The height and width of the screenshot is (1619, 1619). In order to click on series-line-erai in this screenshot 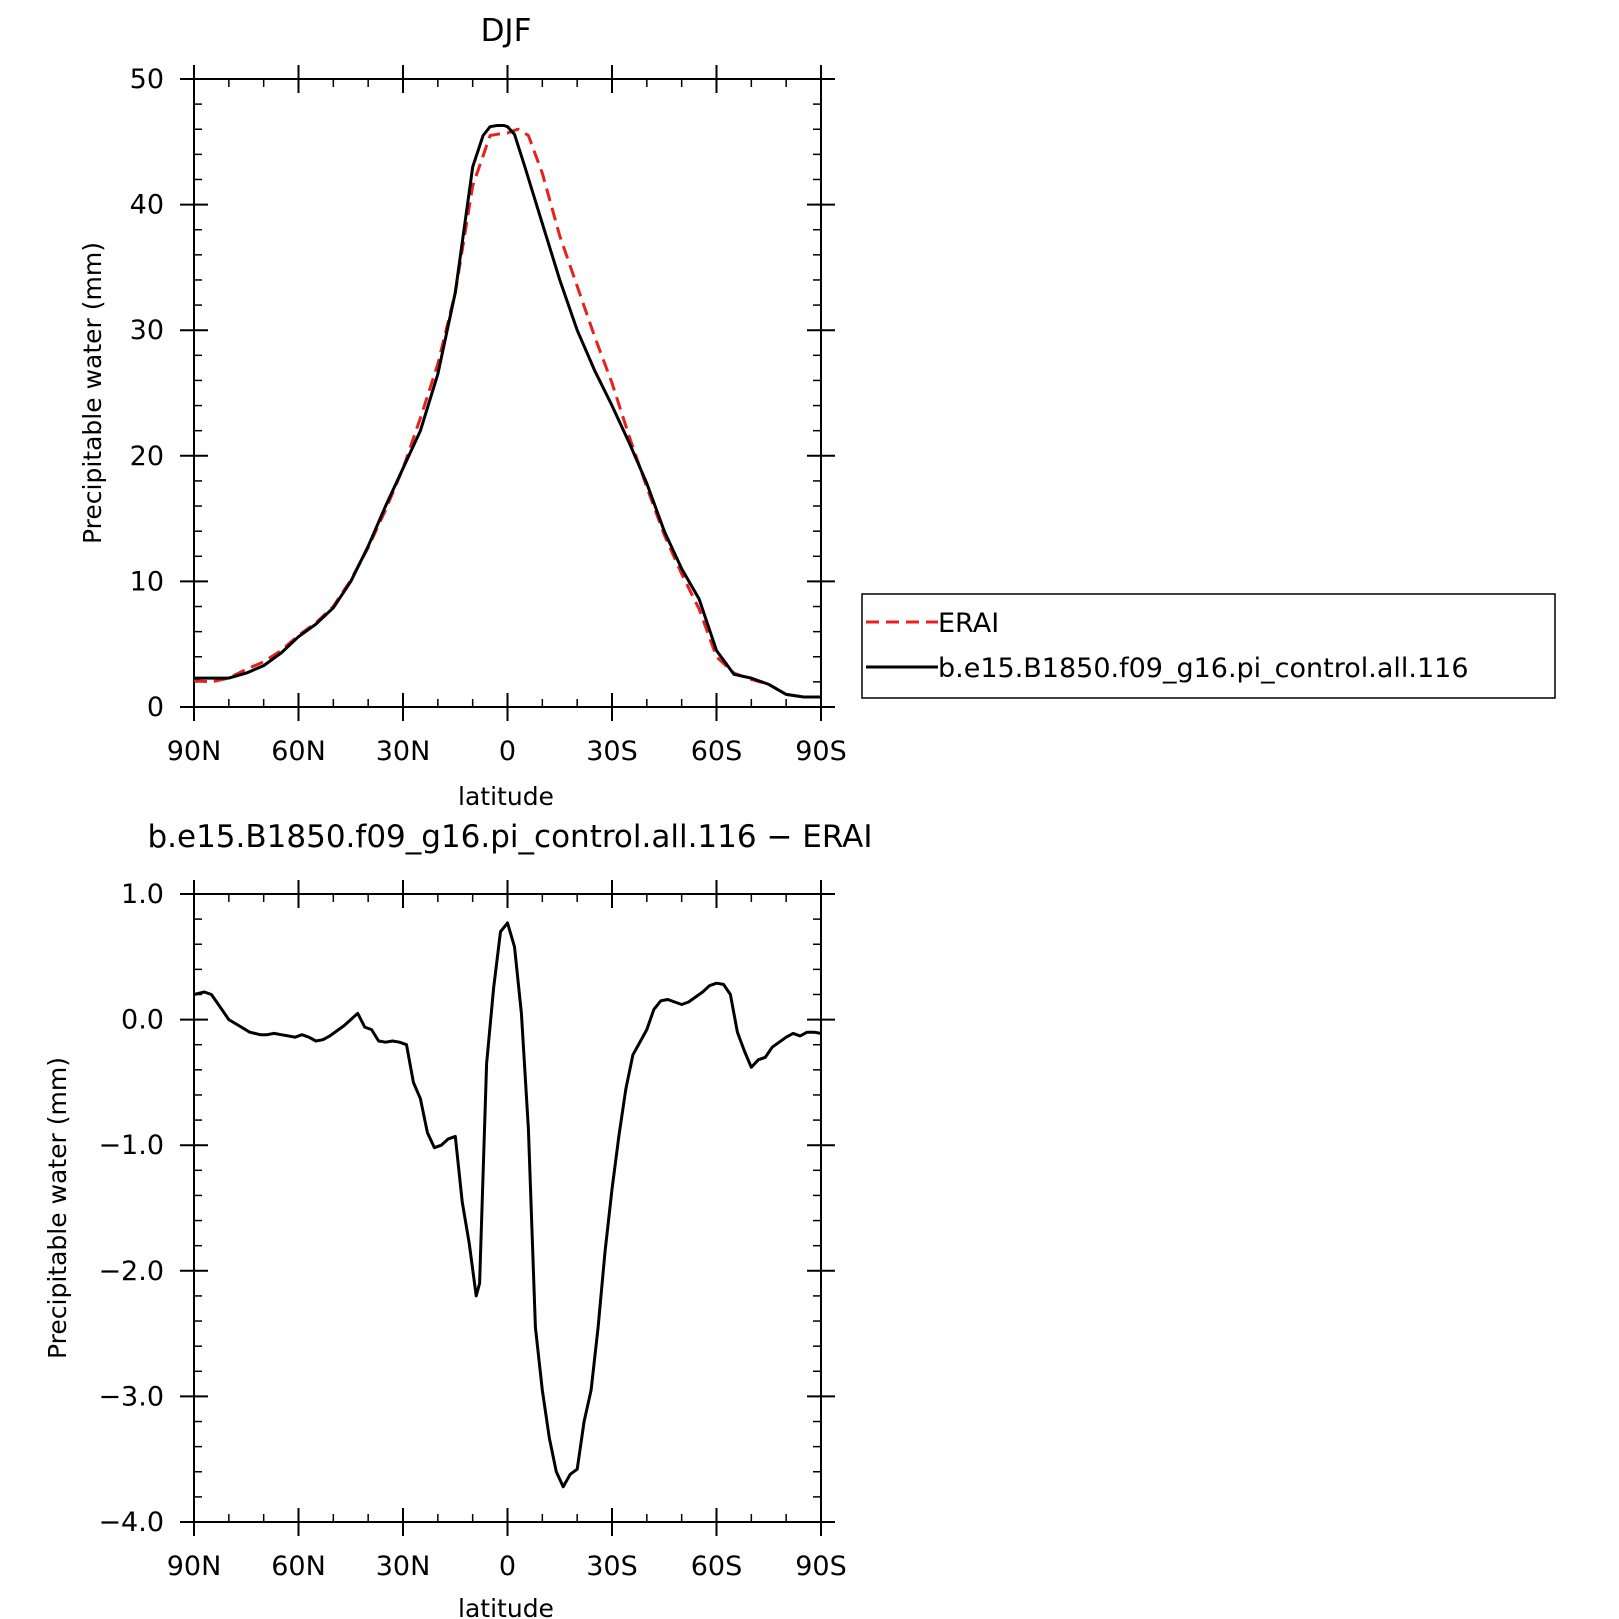, I will do `click(507, 413)`.